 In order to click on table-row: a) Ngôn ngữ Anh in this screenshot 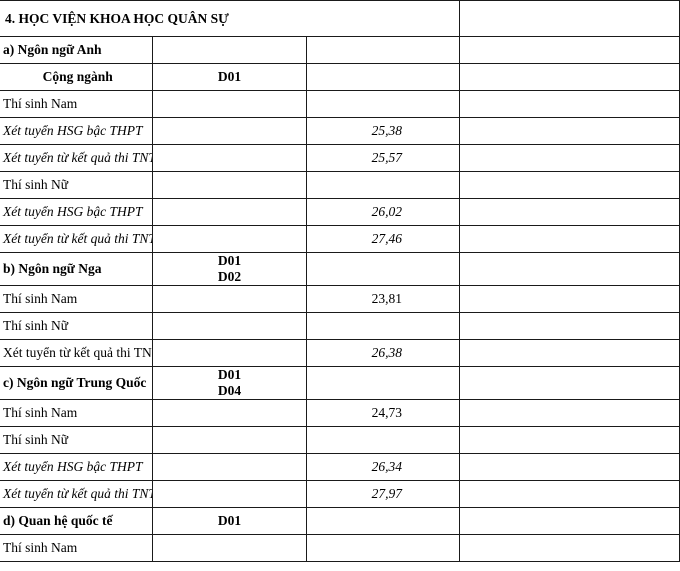, I will do `click(340, 50)`.